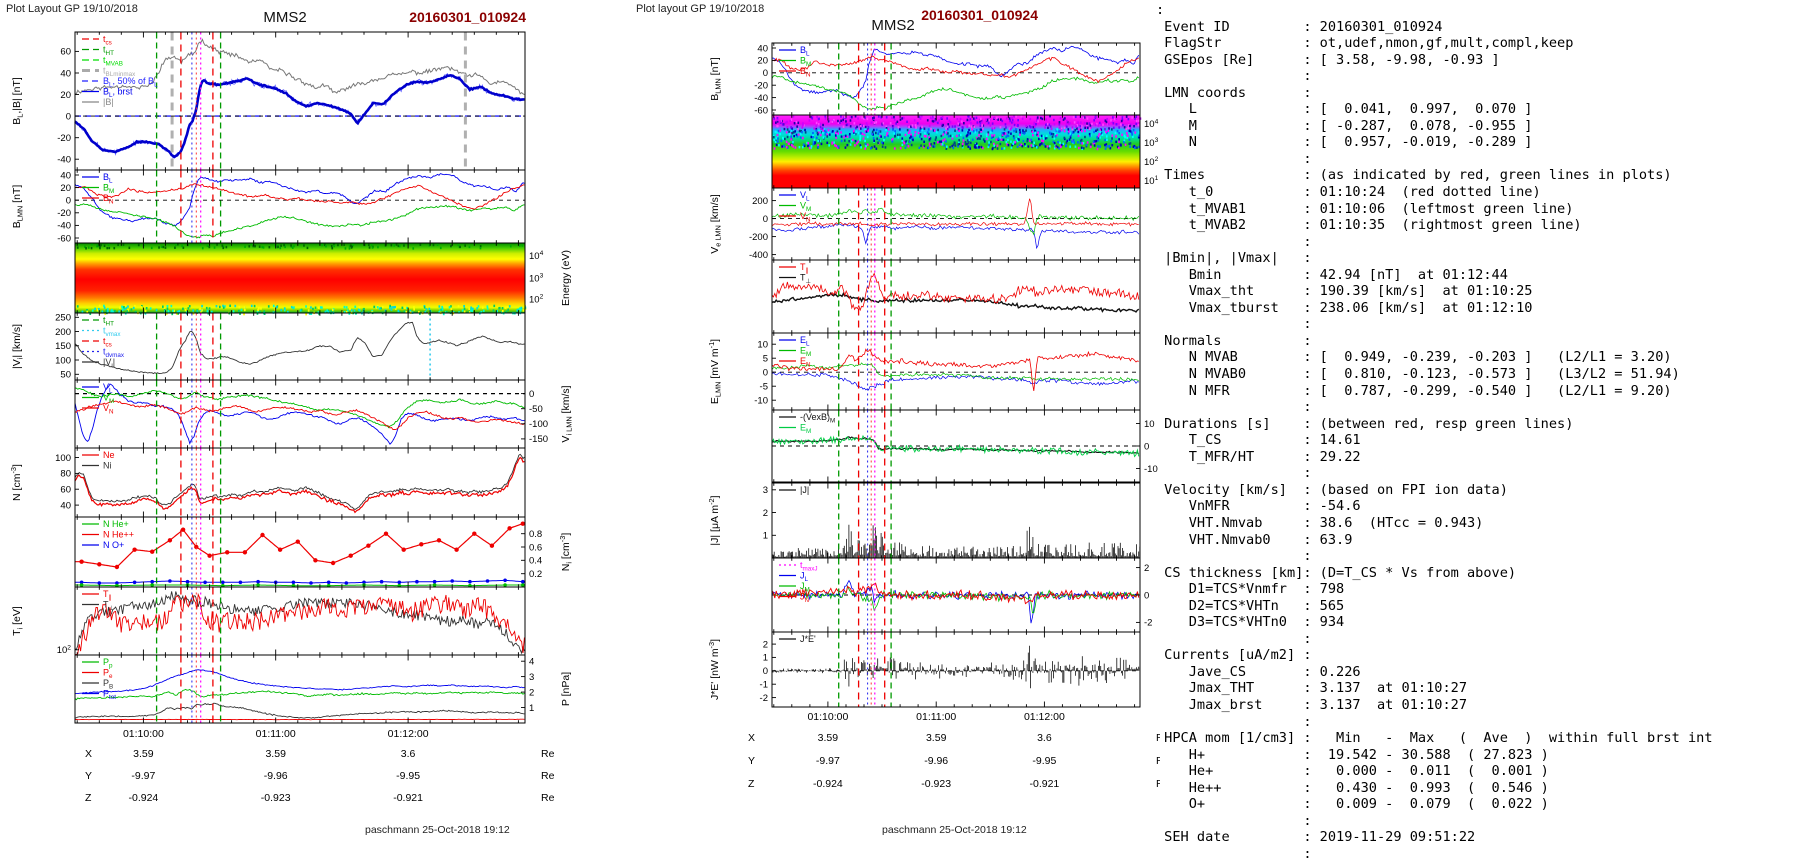 The height and width of the screenshot is (862, 1804). Describe the element at coordinates (716, 224) in the screenshot. I see `svg-text: Ve LMN​ [km/s]` at that location.